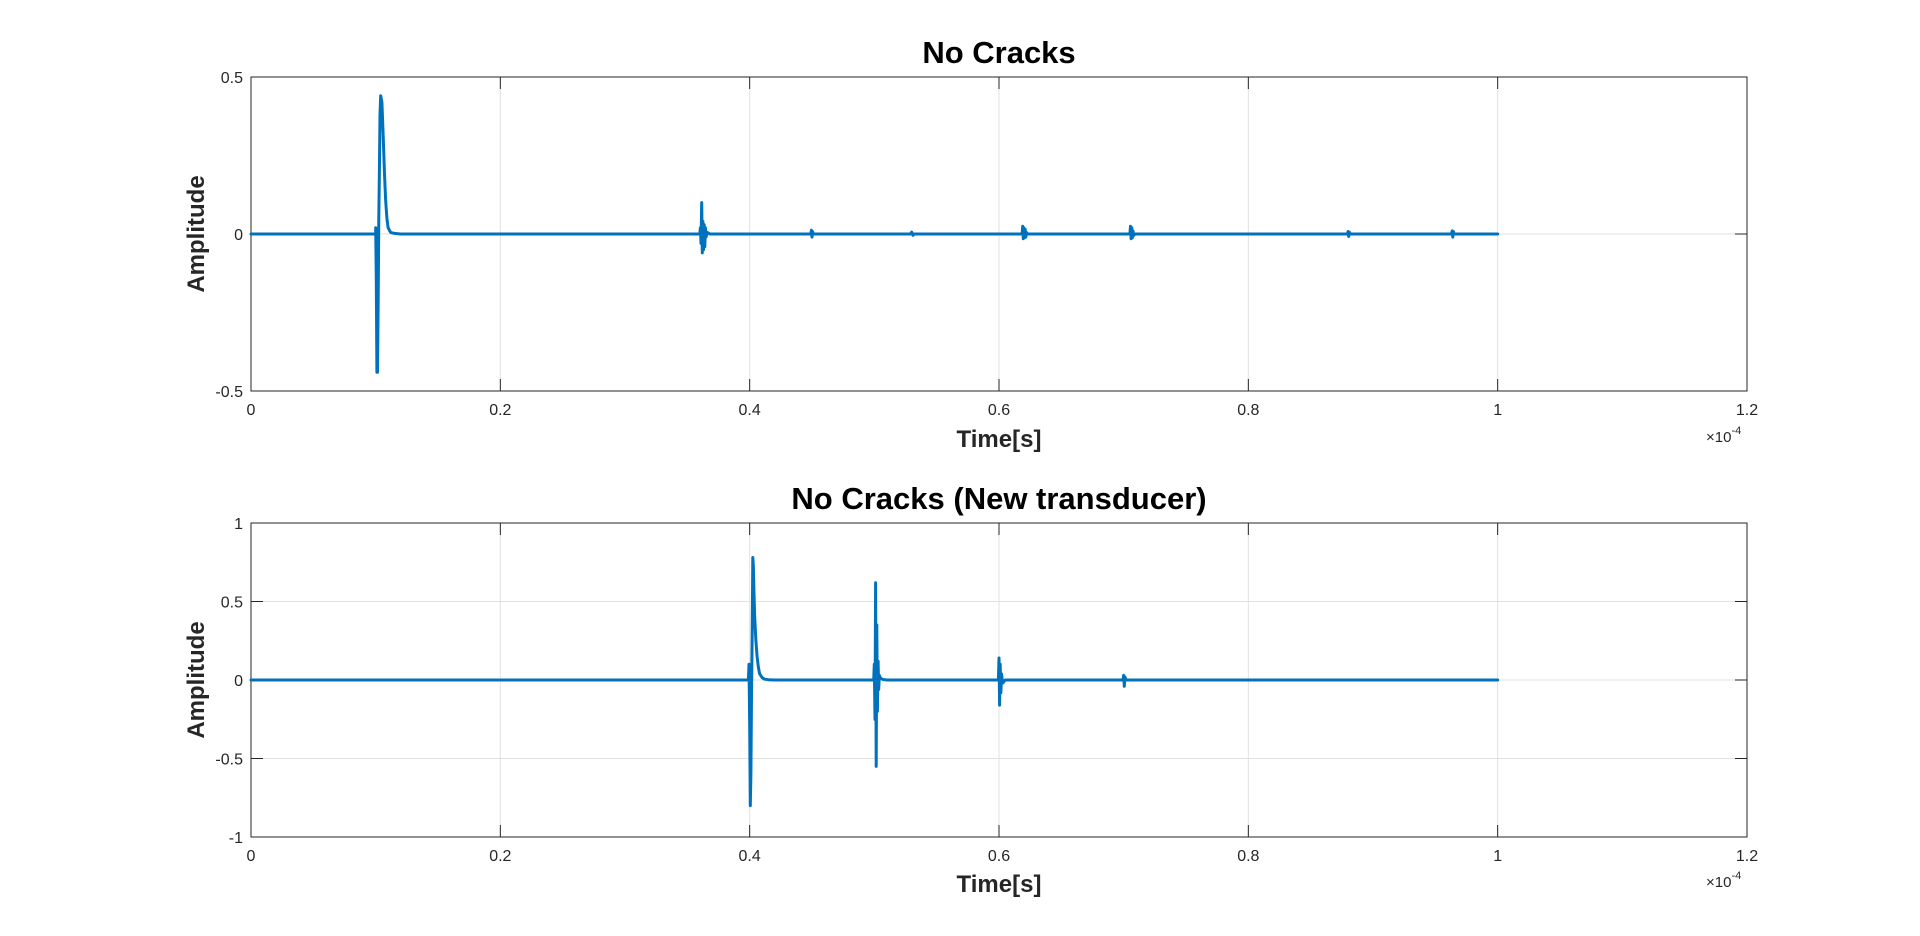  I want to click on top-chart-y-tick-label: 0, so click(238, 235).